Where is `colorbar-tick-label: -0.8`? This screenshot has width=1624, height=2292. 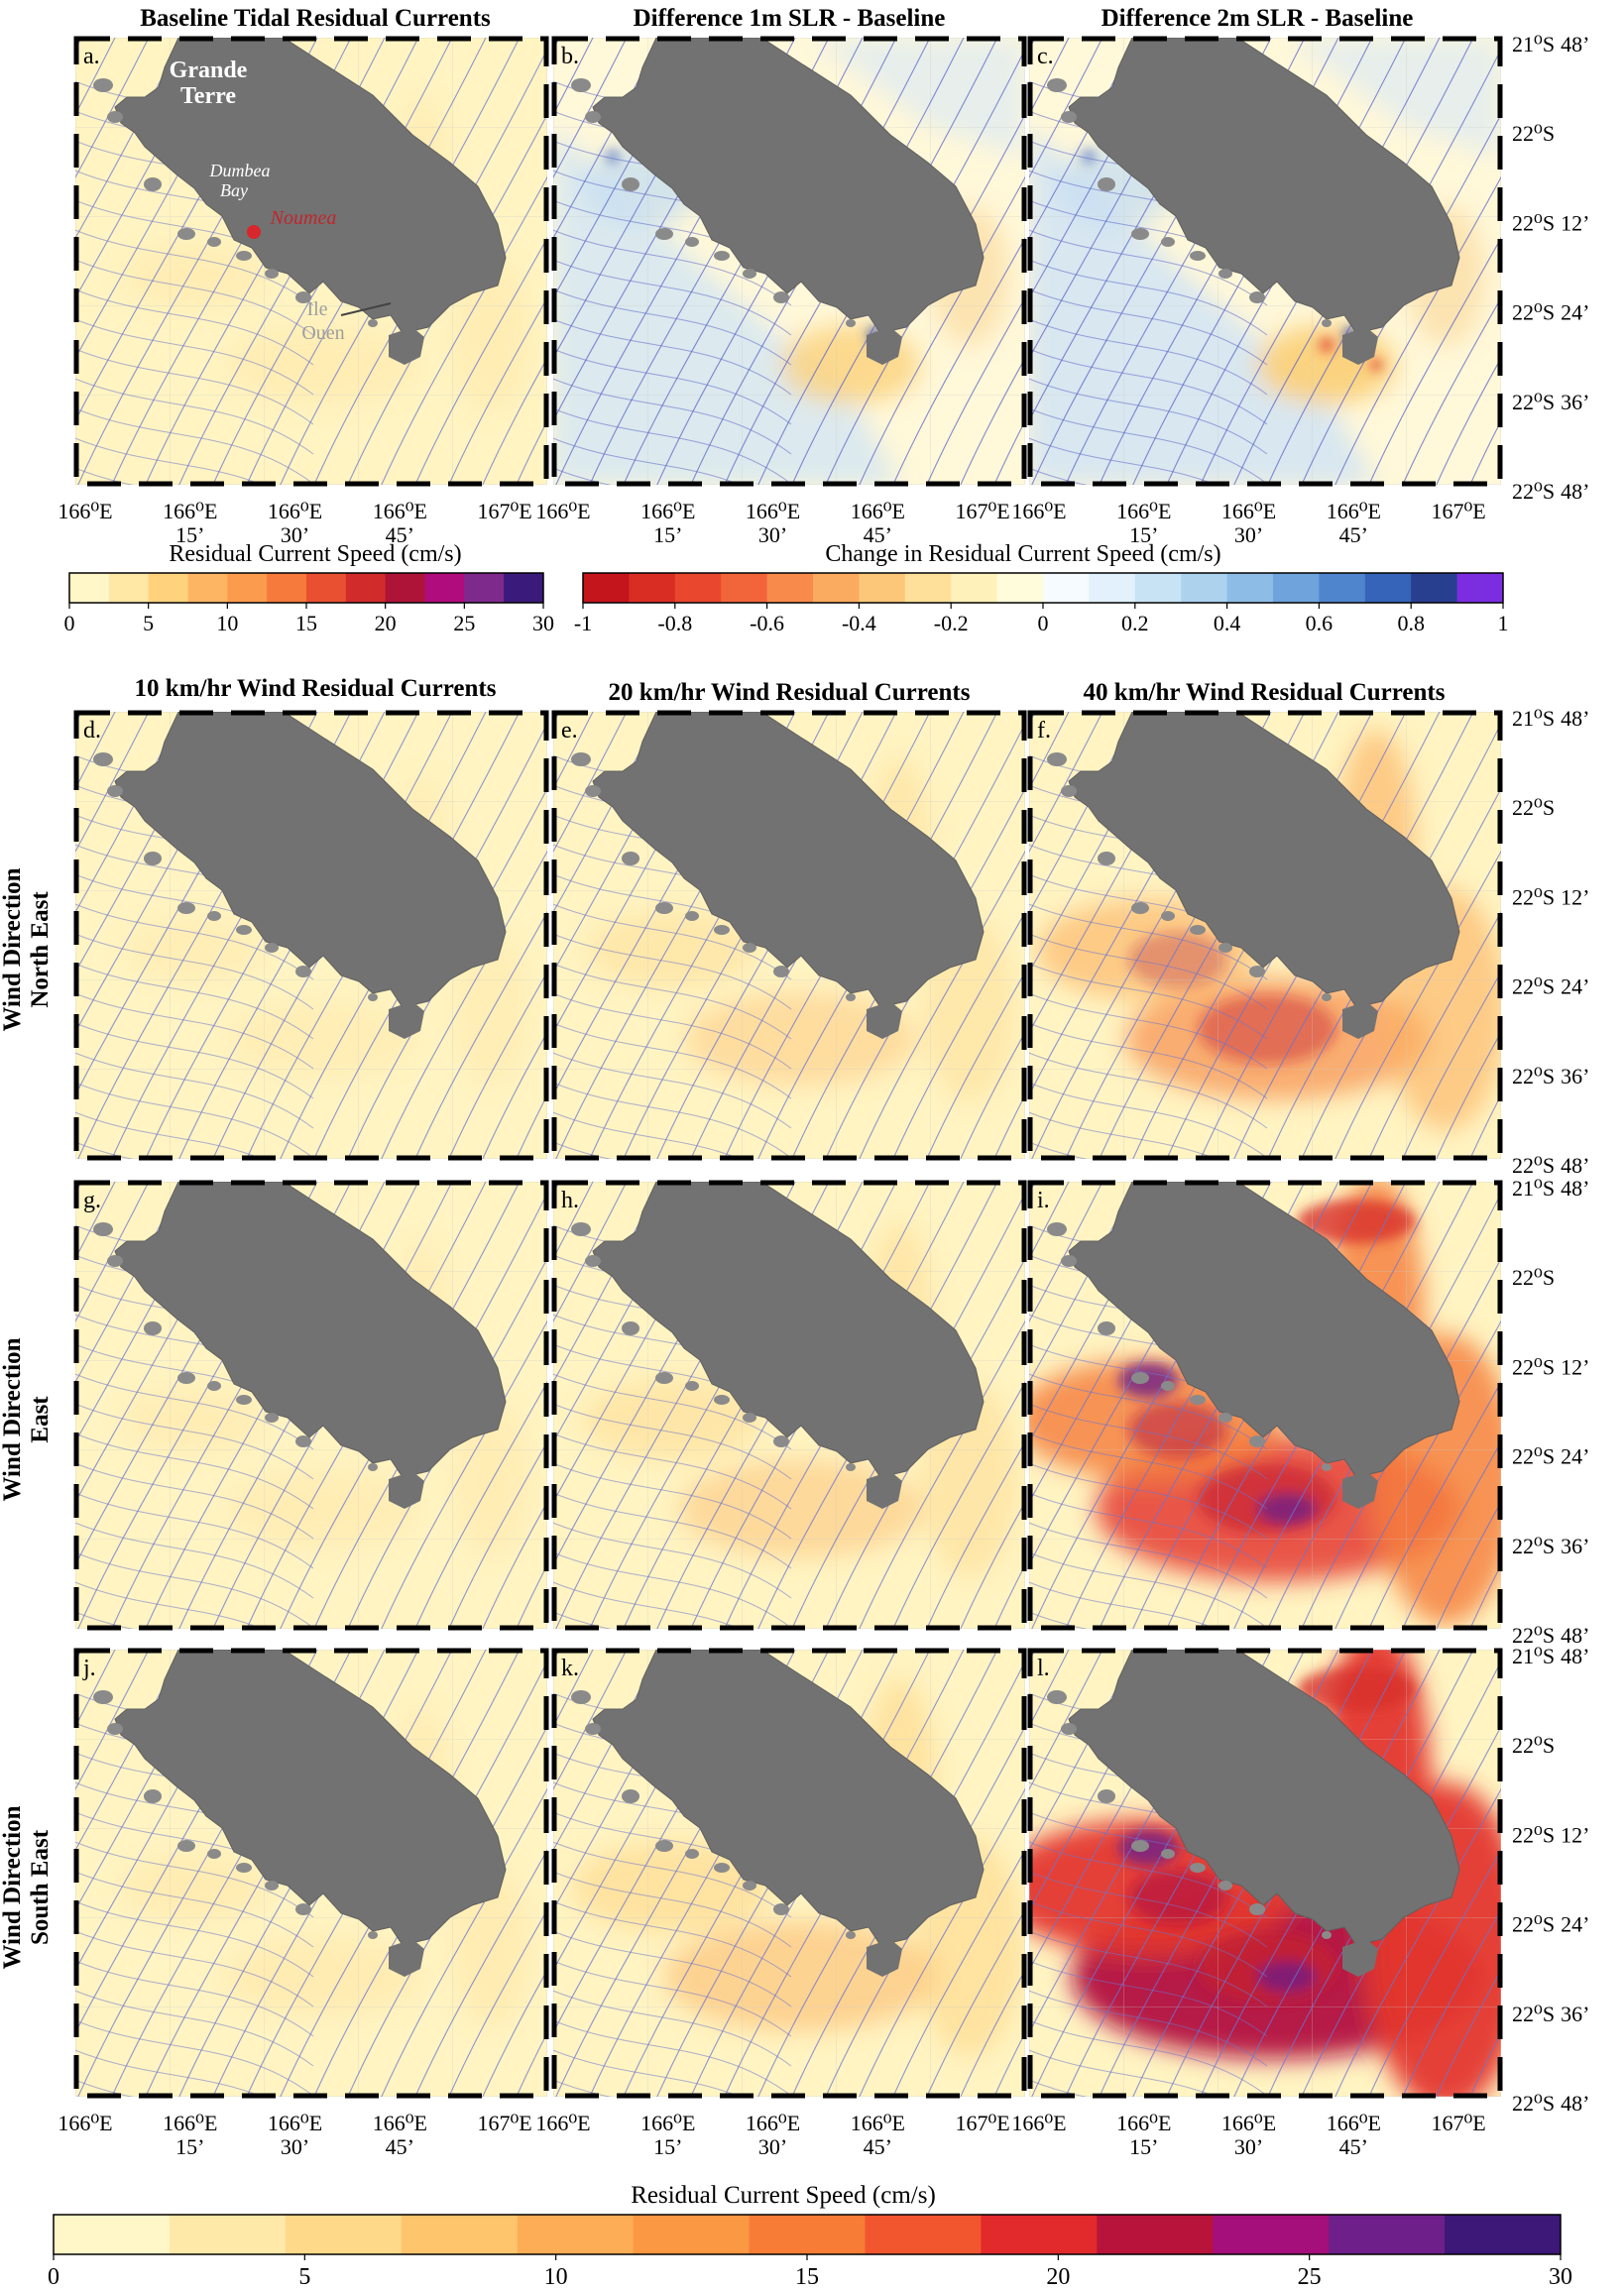
colorbar-tick-label: -0.8 is located at coordinates (674, 623).